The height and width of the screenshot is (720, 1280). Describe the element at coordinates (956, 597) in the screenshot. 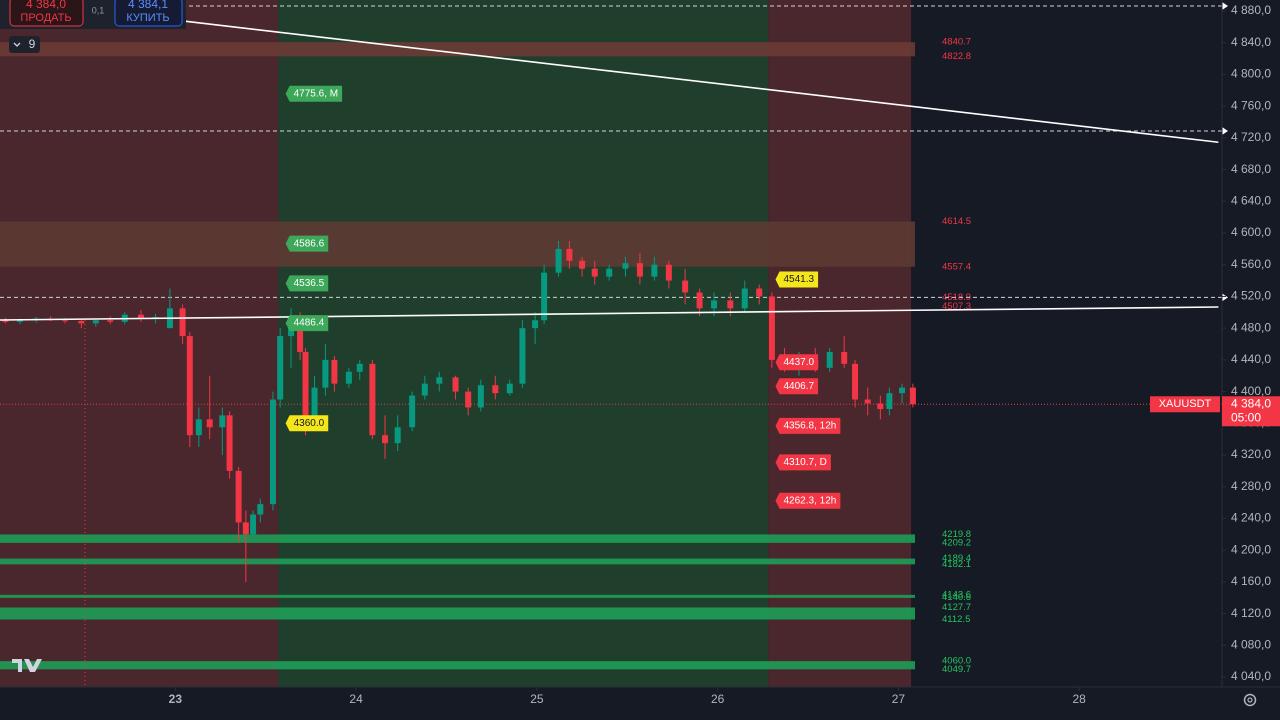

I see `level-label: 4140.6` at that location.